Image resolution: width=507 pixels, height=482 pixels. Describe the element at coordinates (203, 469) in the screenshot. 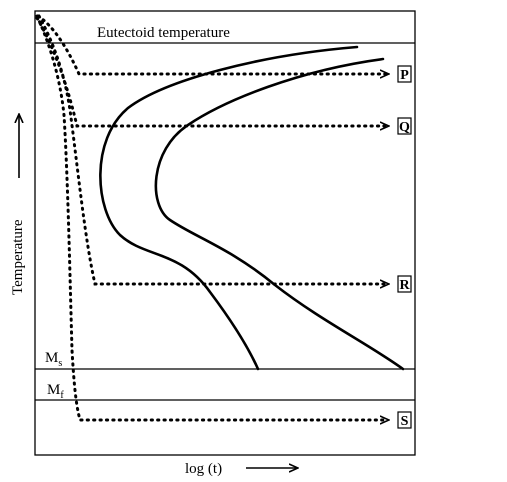

I see `x-axis-label: log (t)` at that location.